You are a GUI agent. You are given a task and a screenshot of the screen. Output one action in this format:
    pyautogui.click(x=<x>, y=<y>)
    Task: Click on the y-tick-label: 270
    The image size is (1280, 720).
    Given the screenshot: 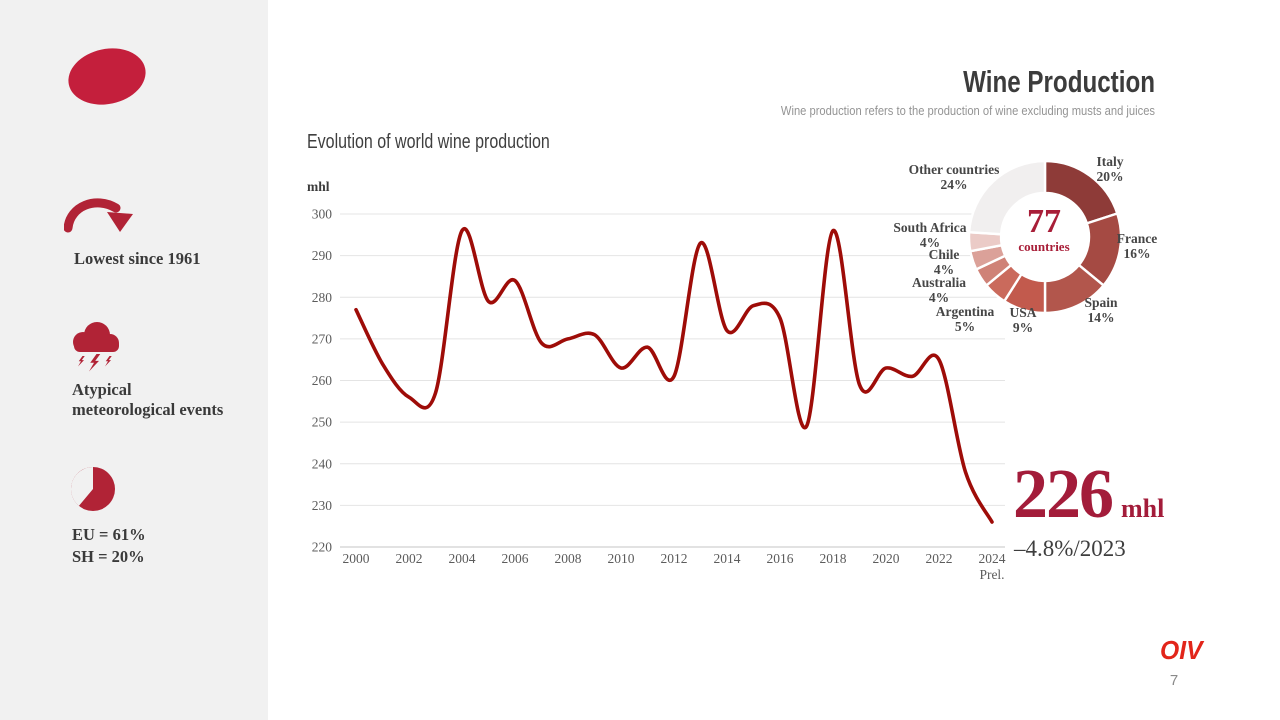 What is the action you would take?
    pyautogui.click(x=322, y=338)
    